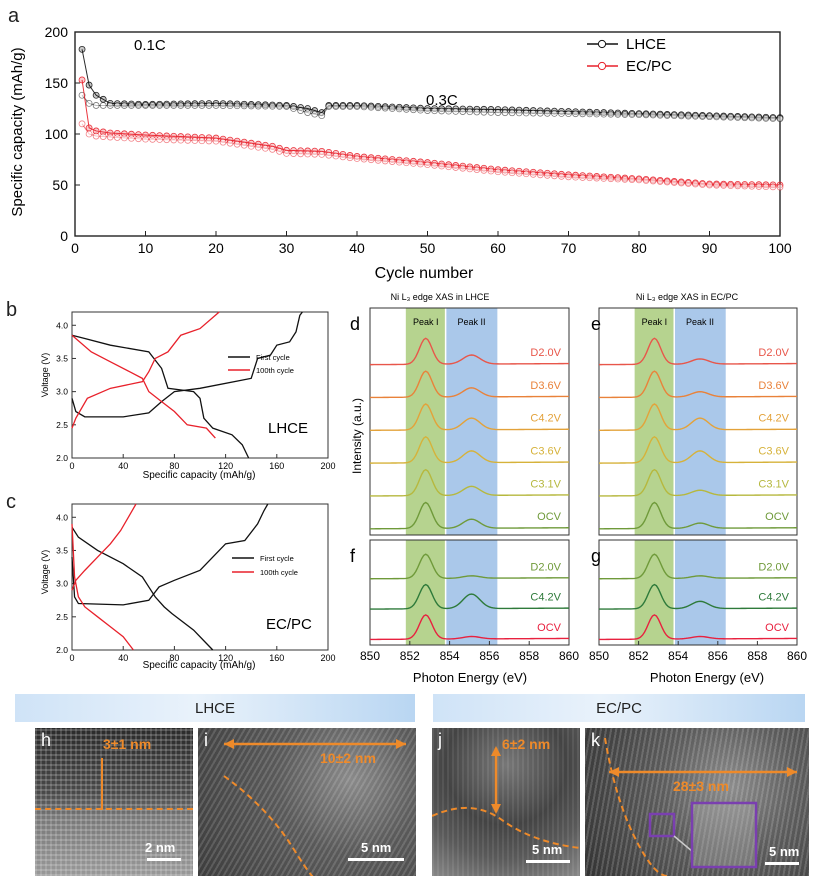 The height and width of the screenshot is (894, 831). What do you see at coordinates (545, 598) in the screenshot?
I see `xas-label-c4.2v: C4.2V` at bounding box center [545, 598].